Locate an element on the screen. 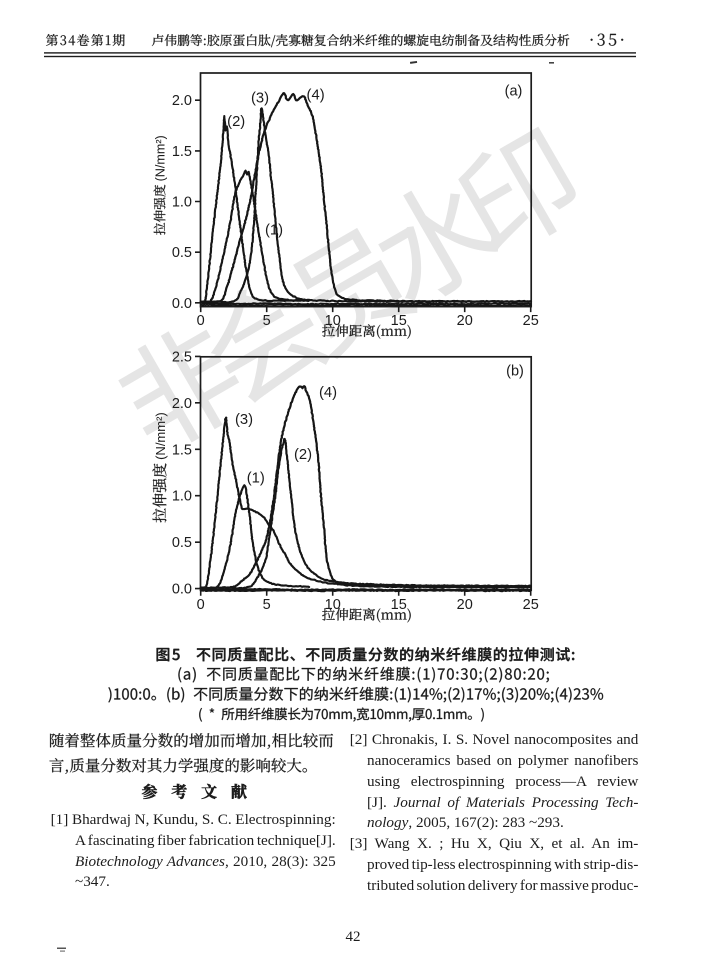 The width and height of the screenshot is (704, 980). svg-text: 2.5 is located at coordinates (182, 357).